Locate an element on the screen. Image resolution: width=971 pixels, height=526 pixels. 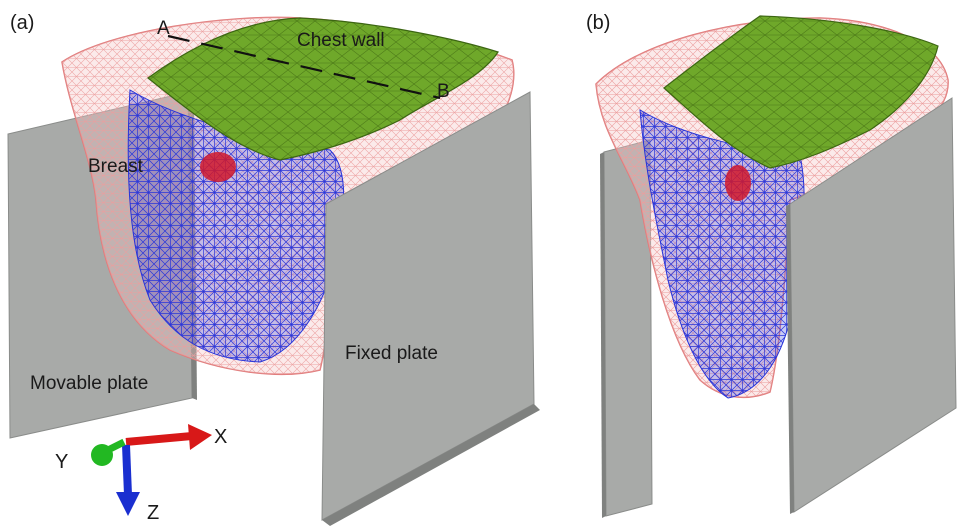
chest-wall-label: Chest wall is located at coordinates (341, 40).